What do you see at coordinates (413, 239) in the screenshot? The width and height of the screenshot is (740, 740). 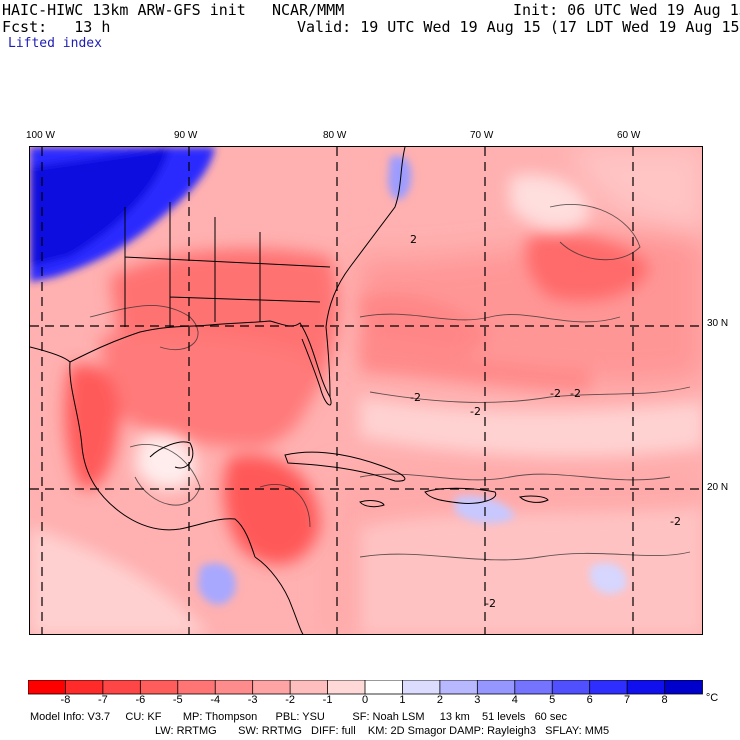 I see `contour-label: 2` at bounding box center [413, 239].